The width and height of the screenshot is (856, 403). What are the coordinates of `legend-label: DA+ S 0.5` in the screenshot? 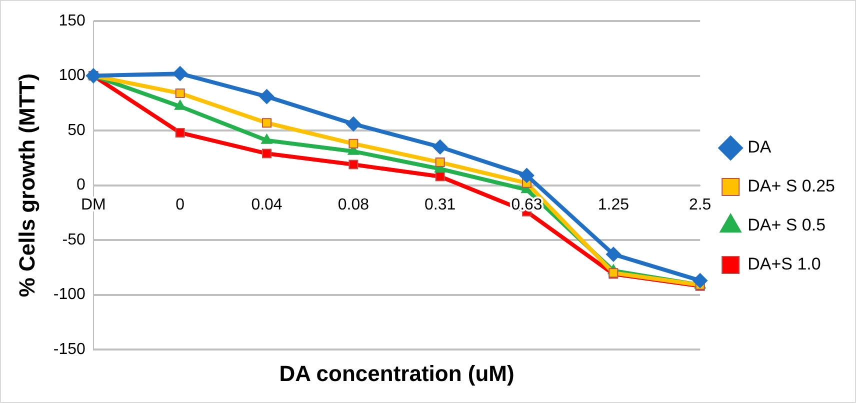 It's located at (787, 225).